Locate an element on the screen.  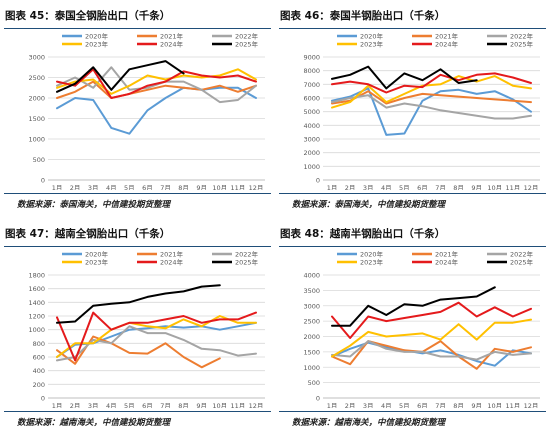
y-tick-label: 200 is located at coordinates (39, 385).